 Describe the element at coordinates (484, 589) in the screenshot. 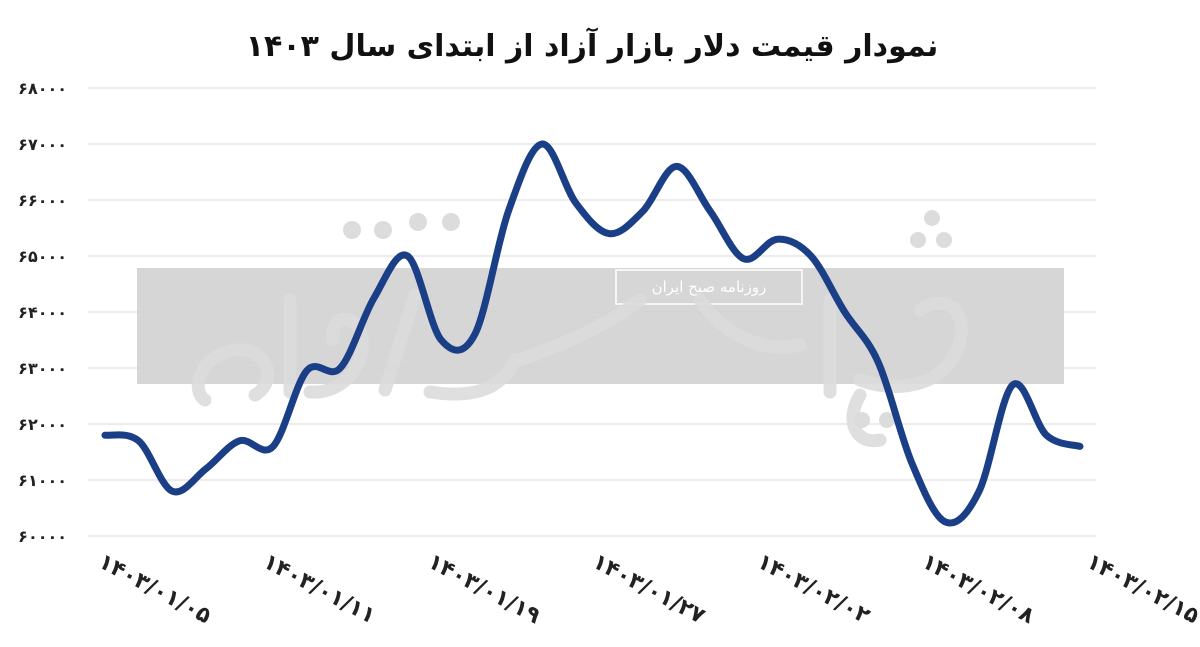

I see `x-tick-label: ۱۴۰۳/۰۱/۱۹` at that location.